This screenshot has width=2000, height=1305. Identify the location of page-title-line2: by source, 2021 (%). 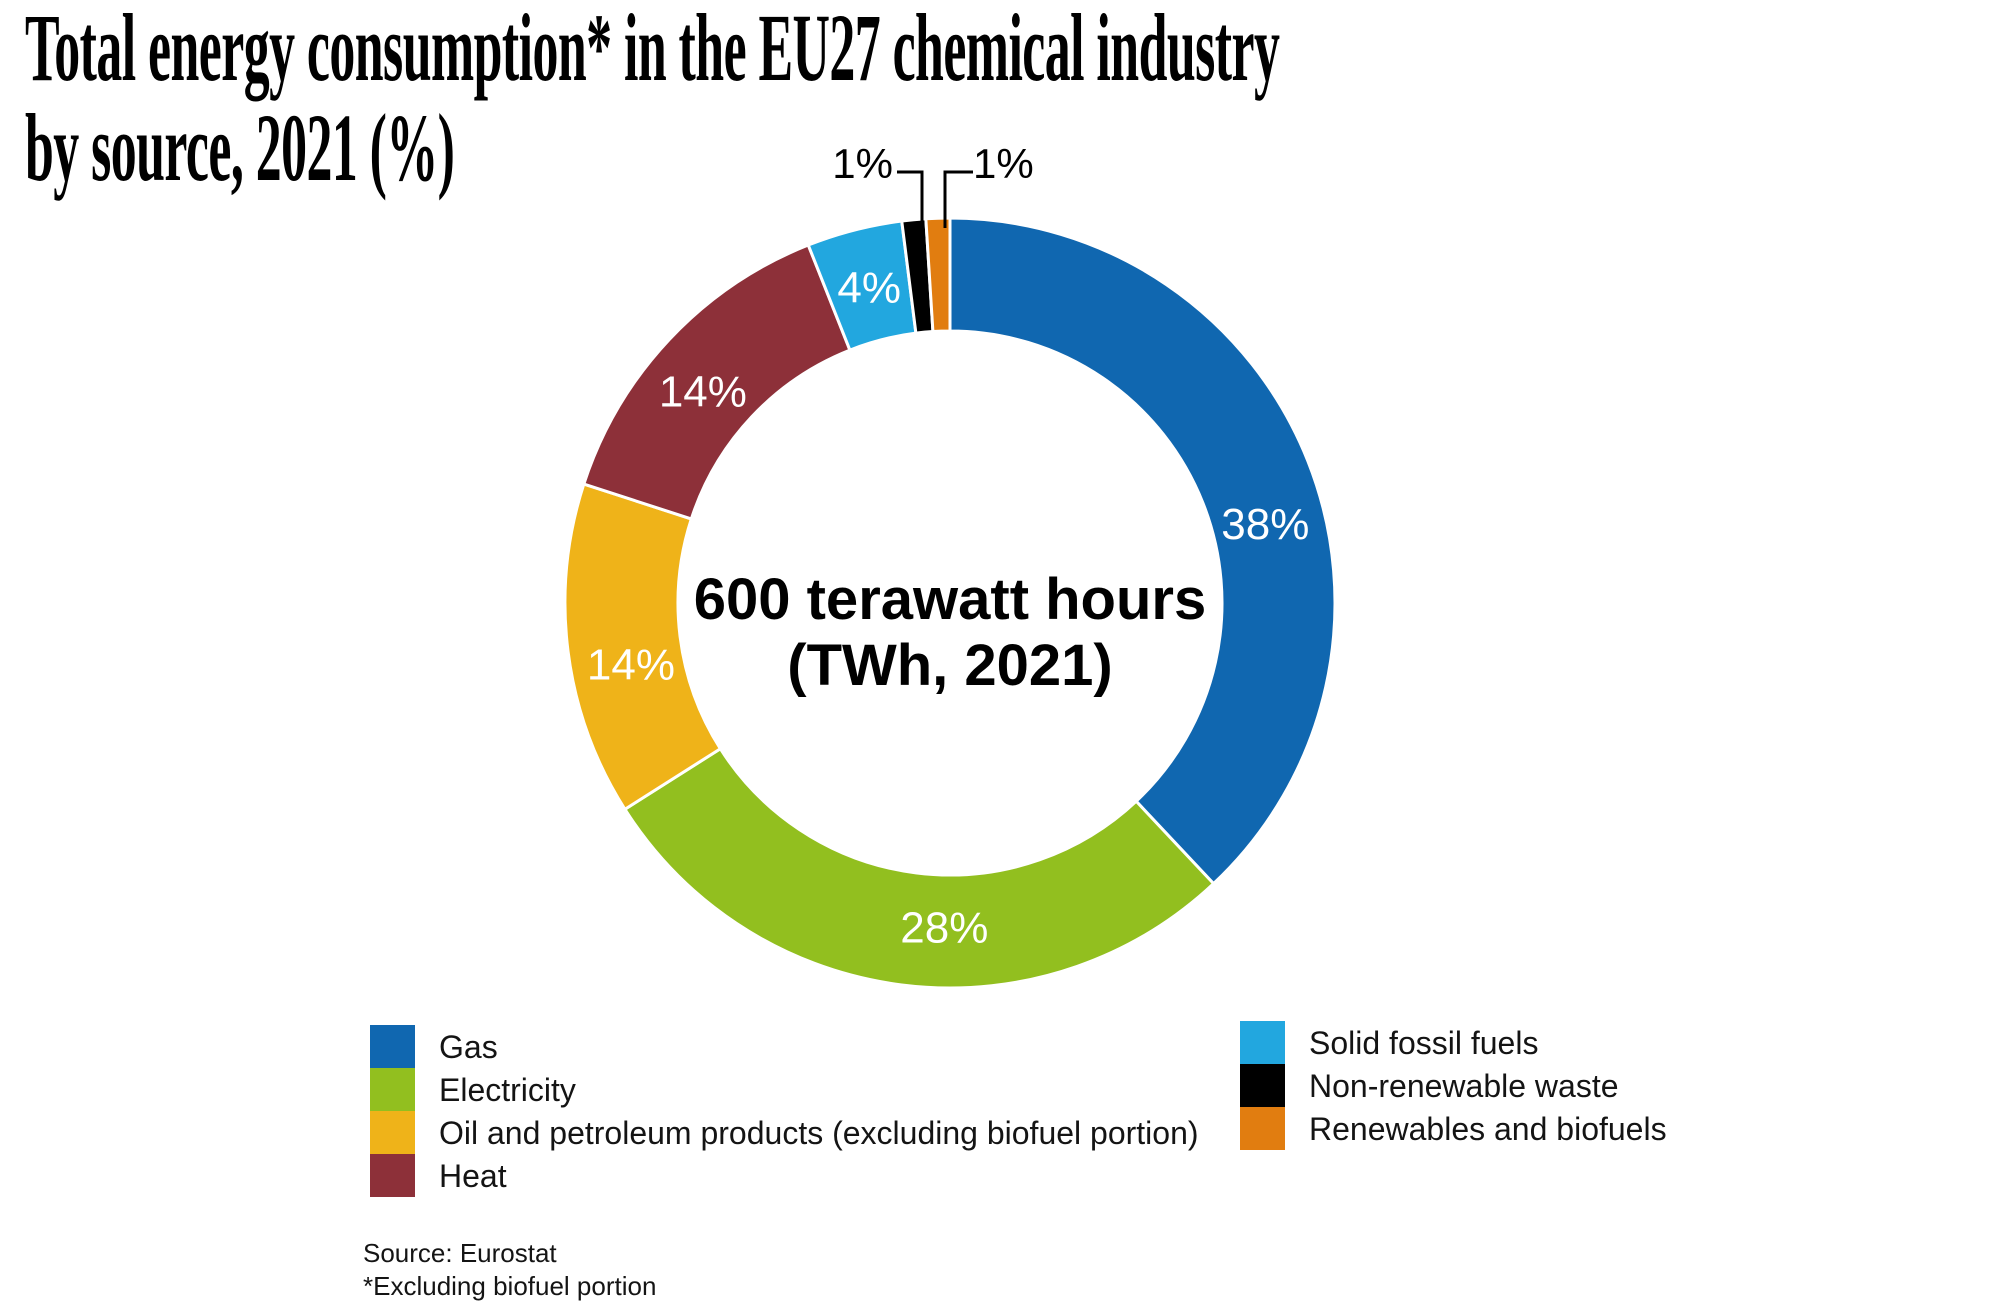
(240, 147).